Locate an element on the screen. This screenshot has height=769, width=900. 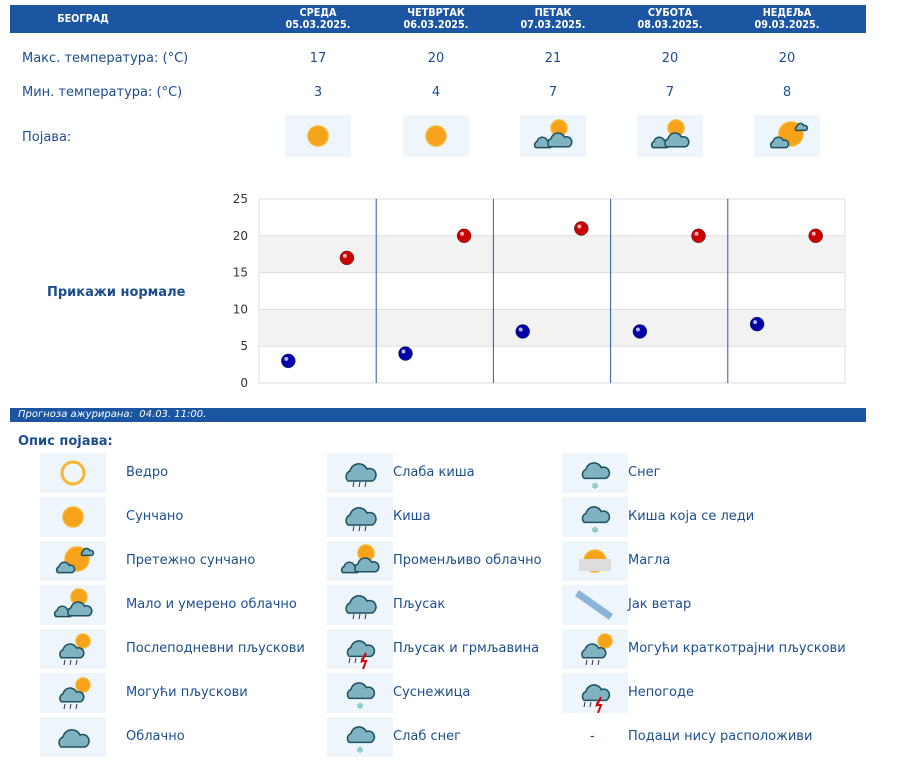
legend-label: Слаба киша is located at coordinates (434, 472).